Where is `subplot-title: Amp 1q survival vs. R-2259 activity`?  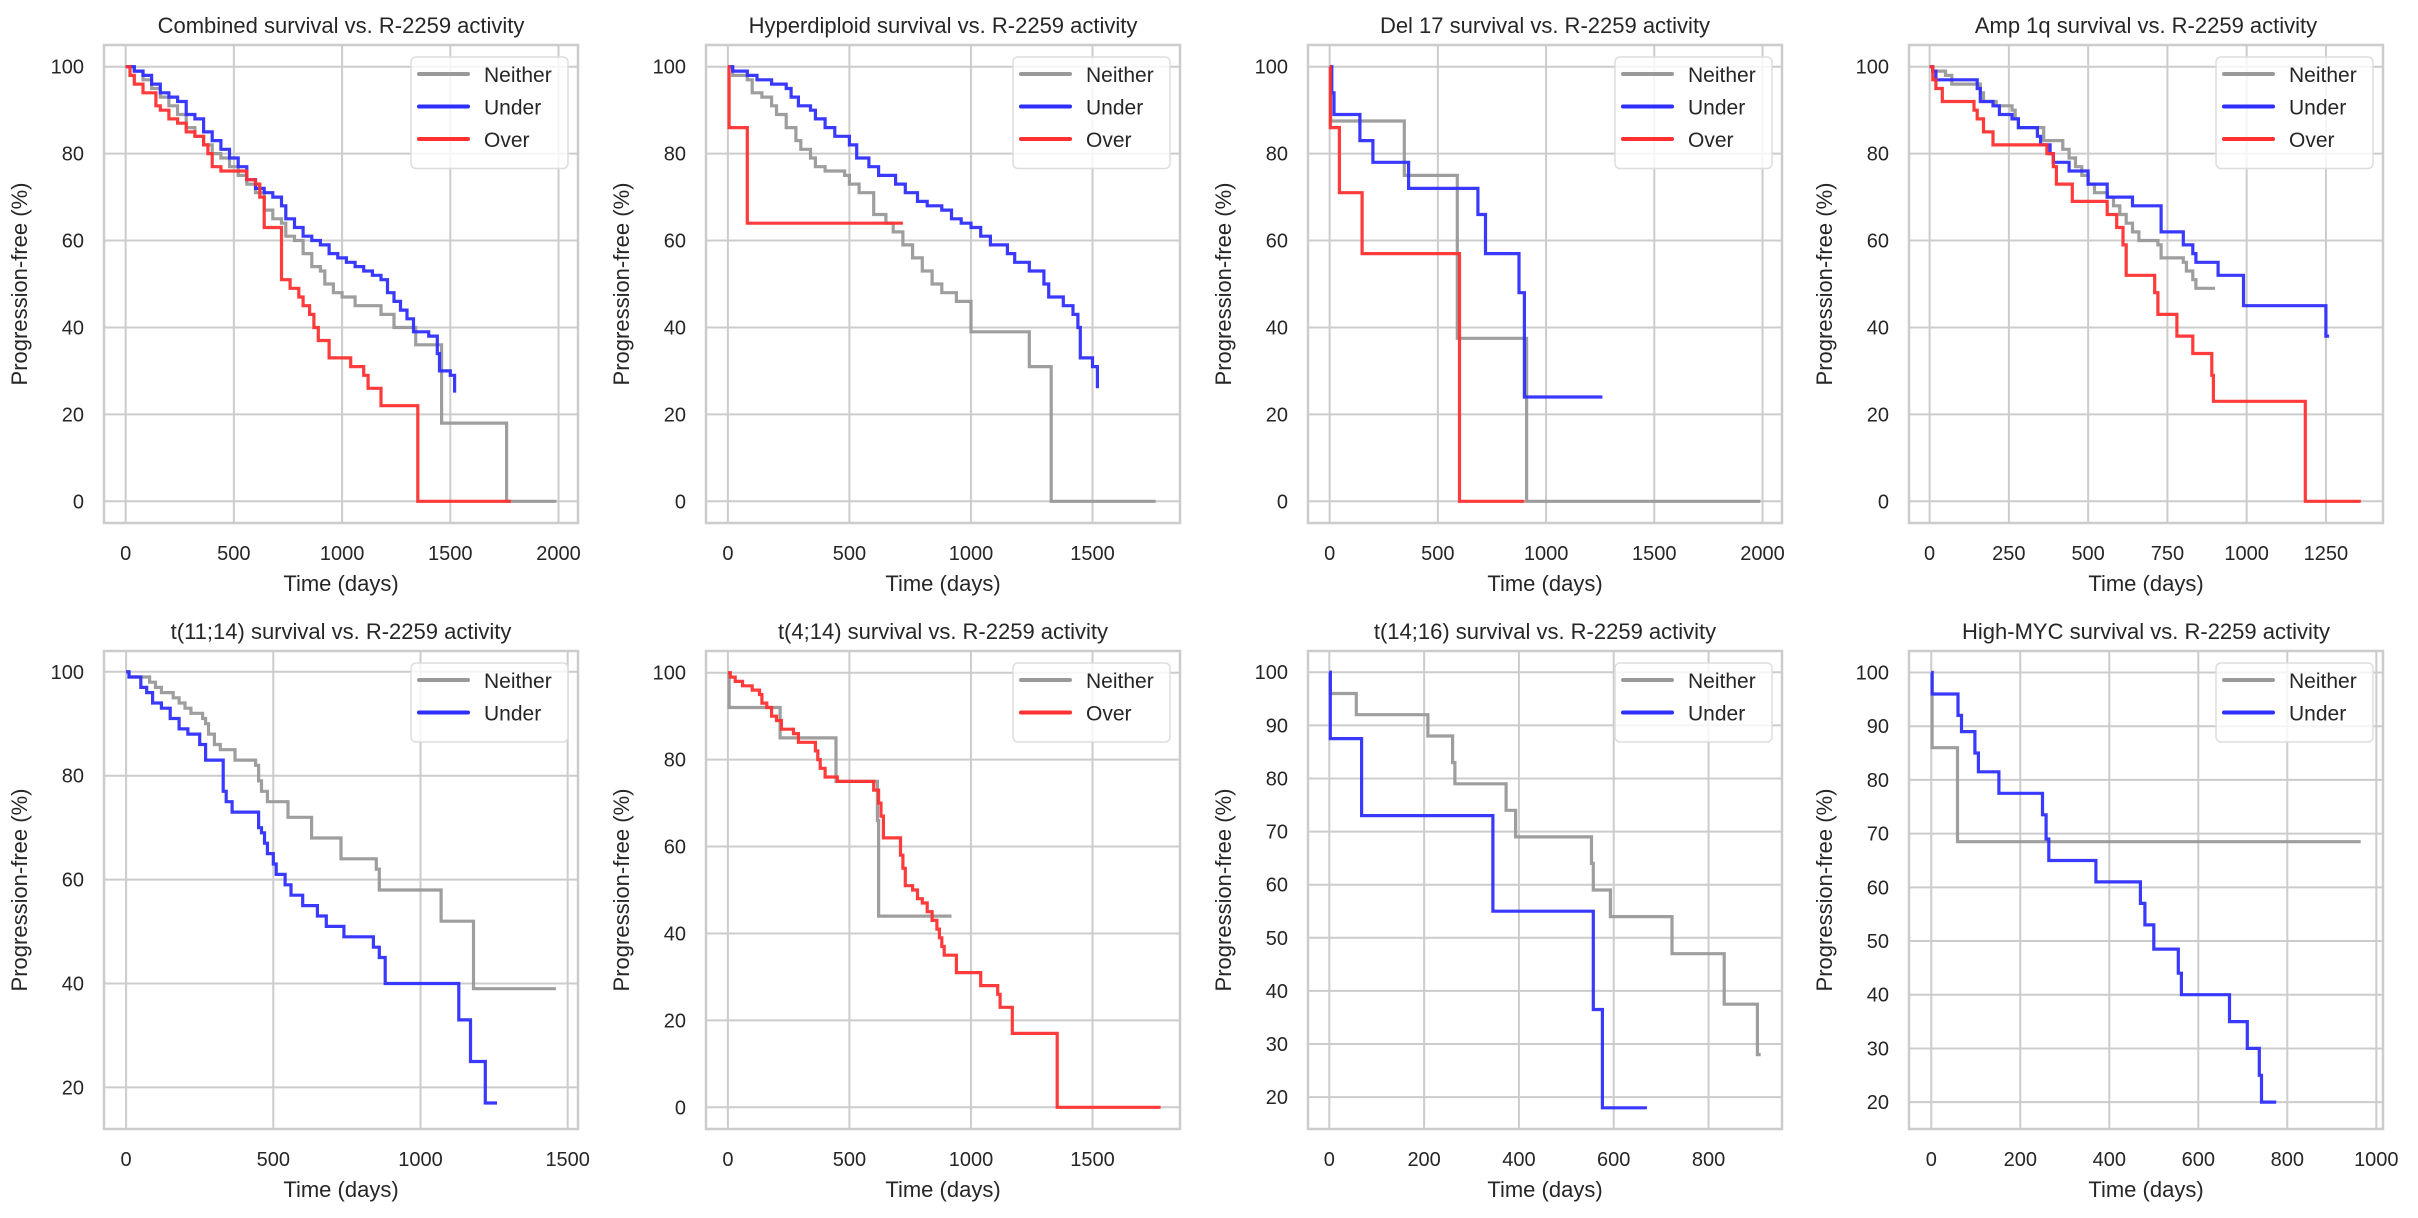
subplot-title: Amp 1q survival vs. R-2259 activity is located at coordinates (2146, 25).